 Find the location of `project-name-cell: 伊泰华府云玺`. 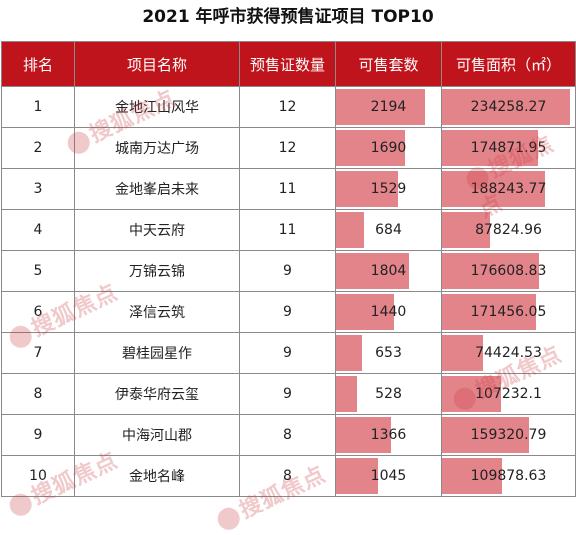

project-name-cell: 伊泰华府云玺 is located at coordinates (157, 394).